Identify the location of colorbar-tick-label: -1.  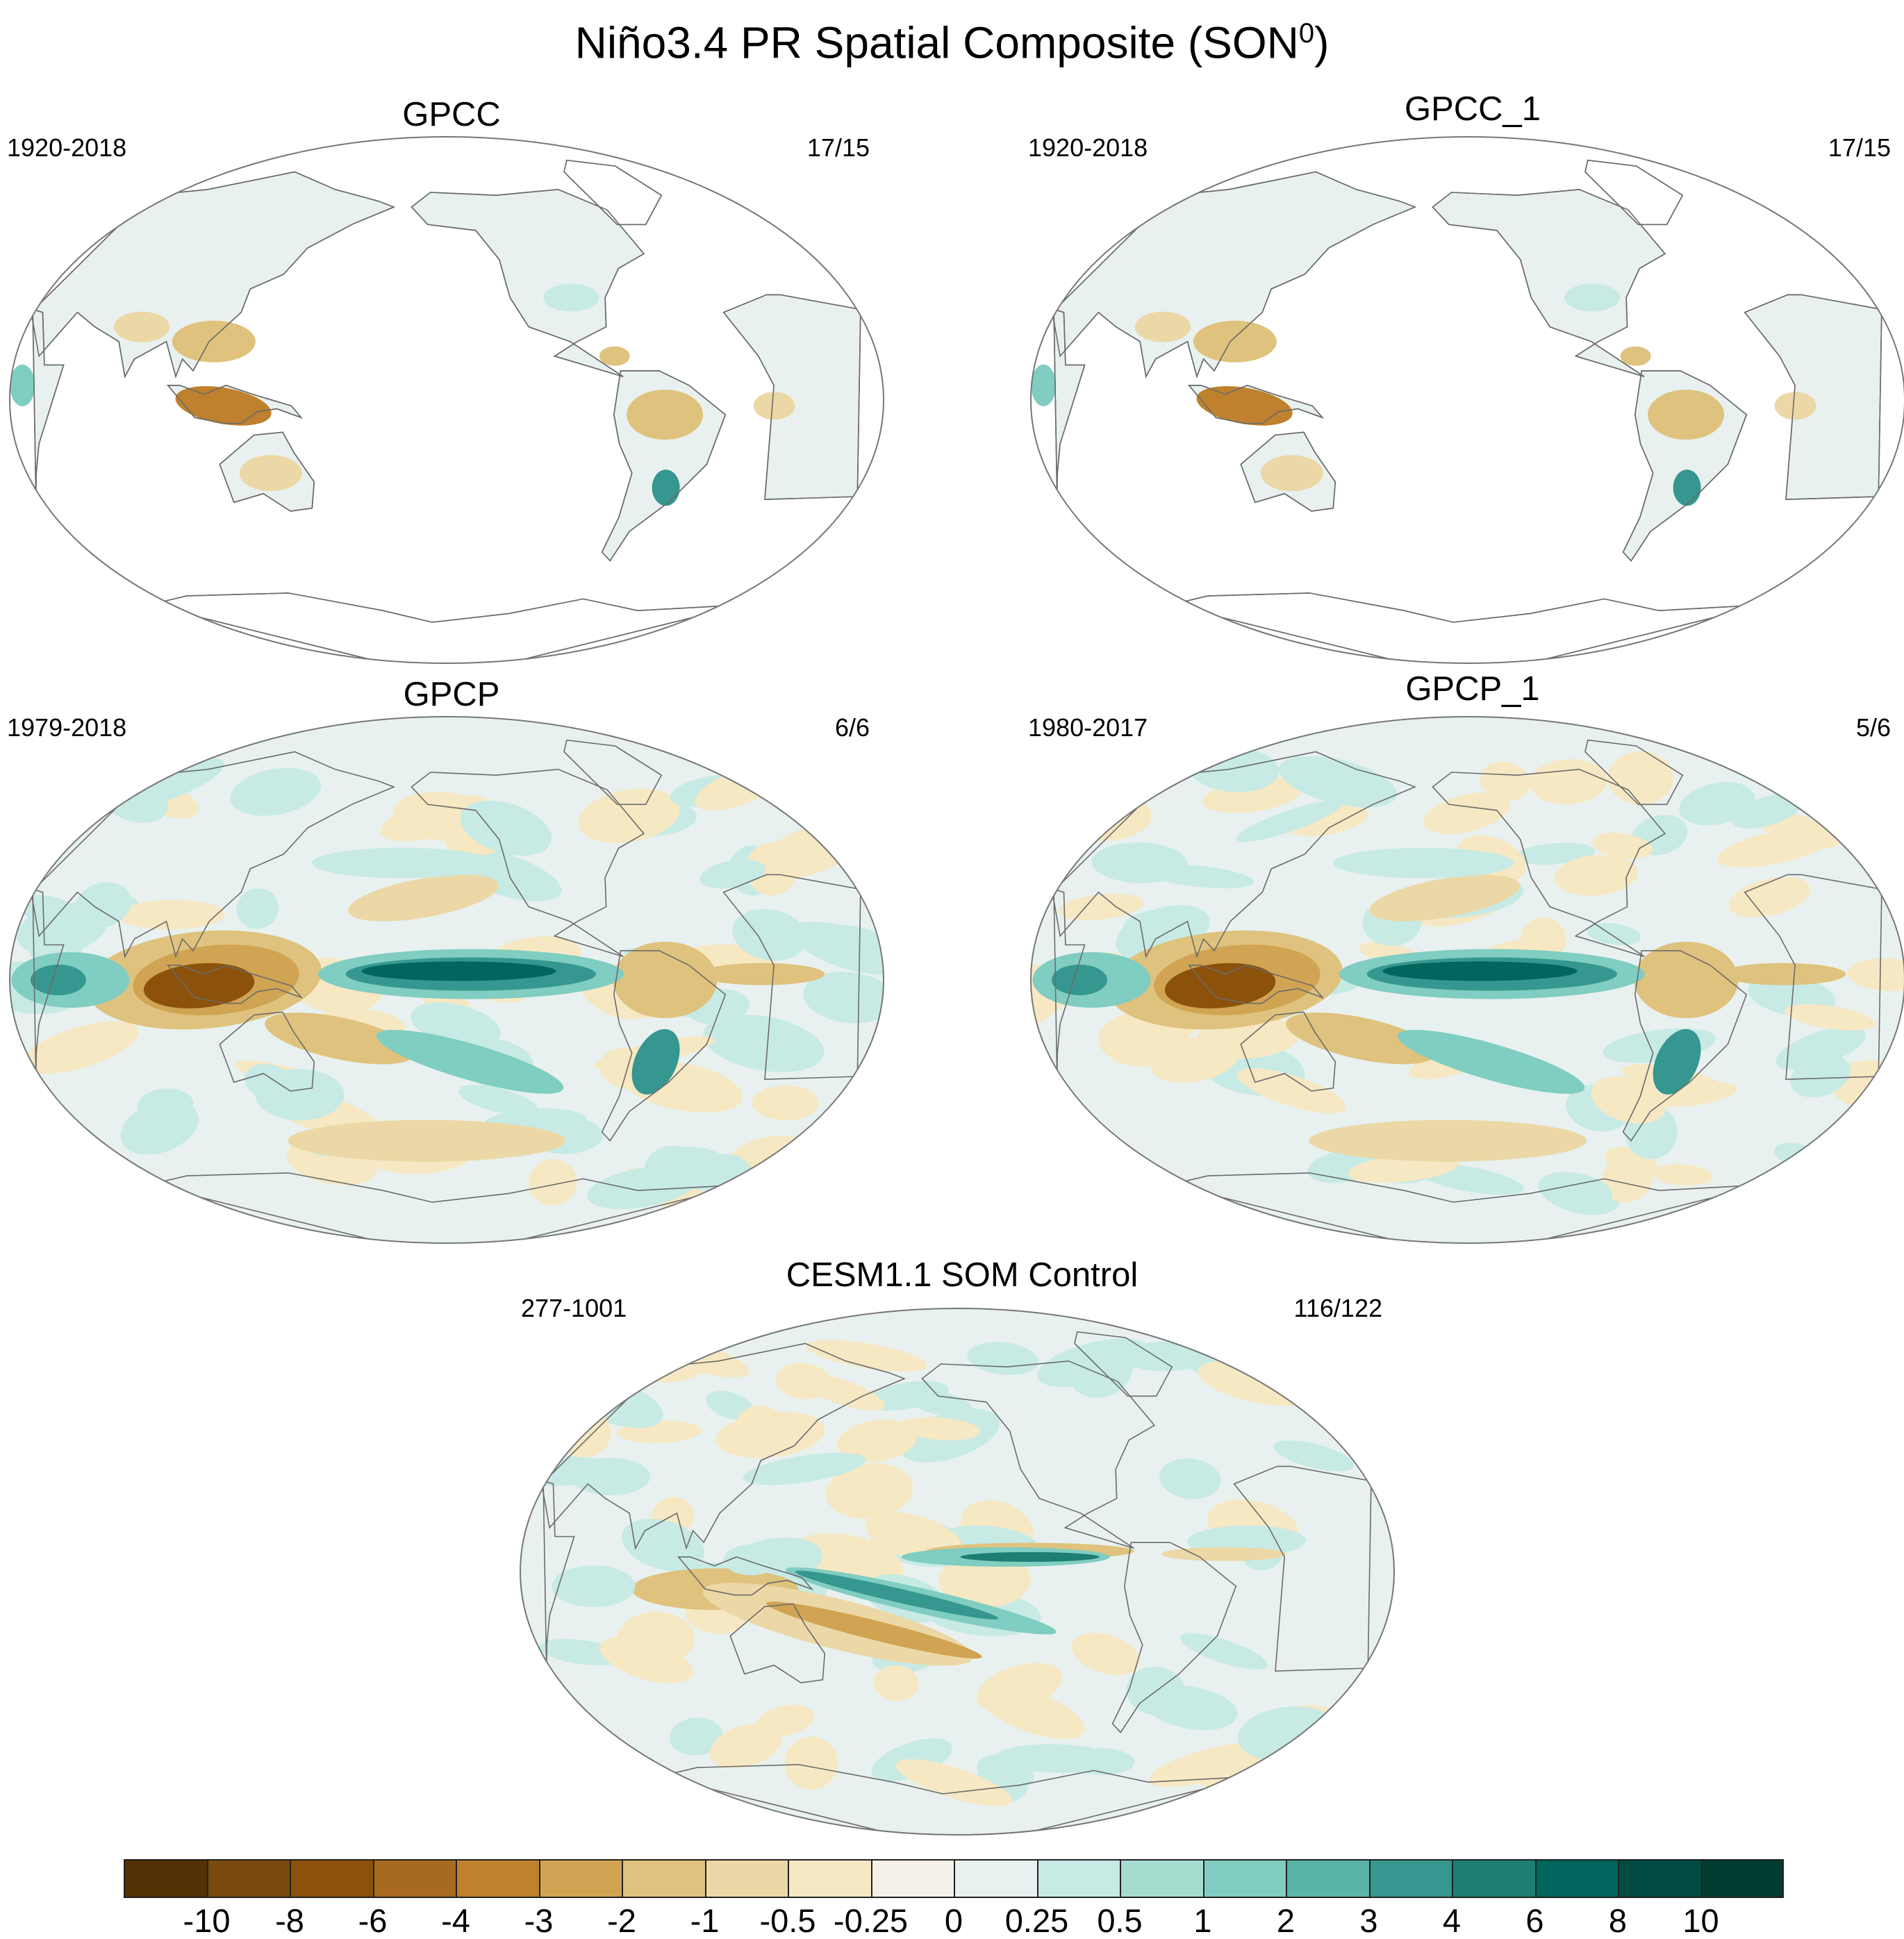
(705, 1920).